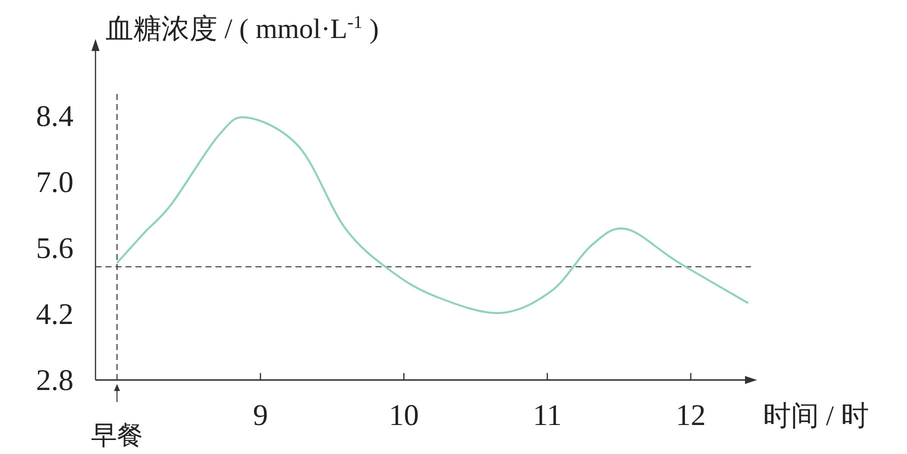 The height and width of the screenshot is (454, 907). Describe the element at coordinates (403, 415) in the screenshot. I see `x-tick-label: 10` at that location.